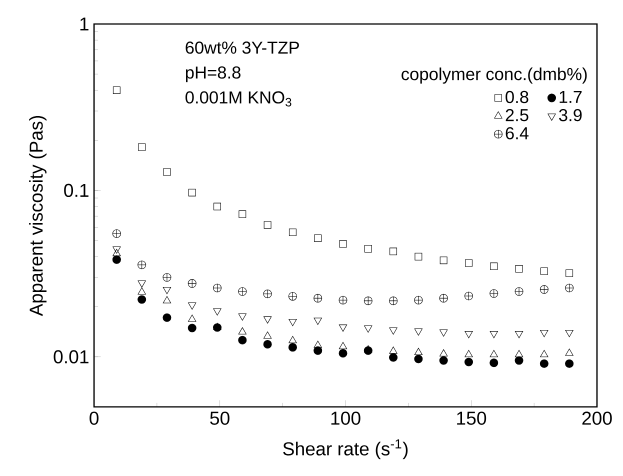 This screenshot has height=476, width=623. Describe the element at coordinates (220, 418) in the screenshot. I see `x-tick-label: 50` at that location.